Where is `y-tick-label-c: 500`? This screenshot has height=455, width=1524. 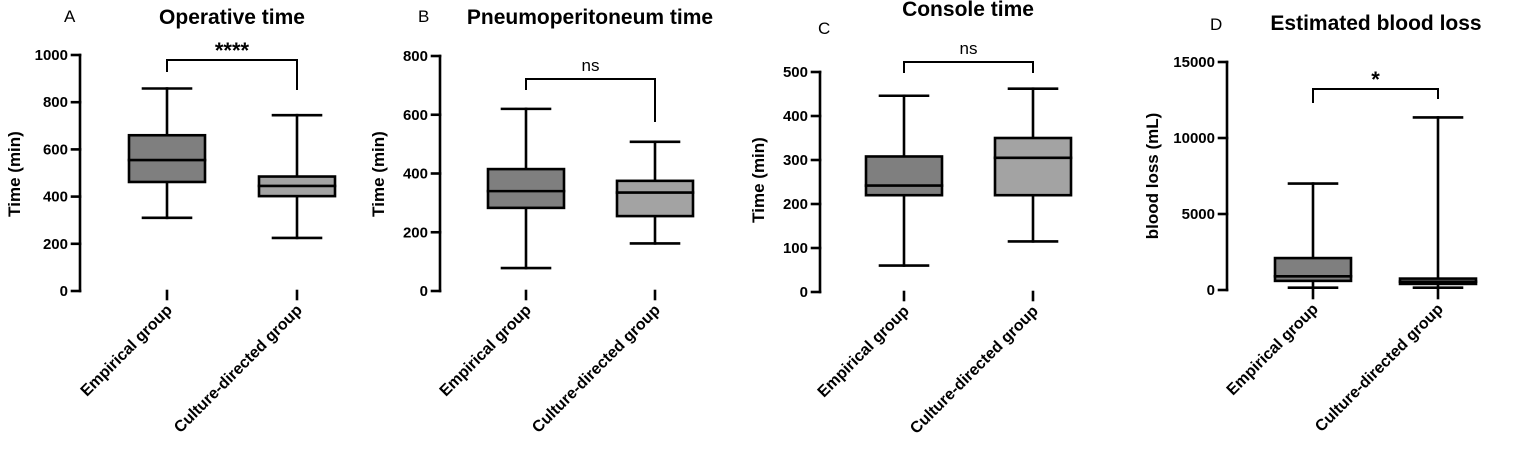
y-tick-label-c: 500 is located at coordinates (795, 72).